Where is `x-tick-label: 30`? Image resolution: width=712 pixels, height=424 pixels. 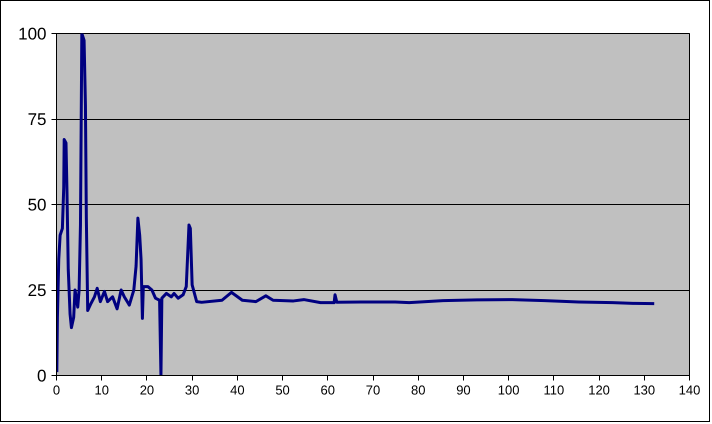
x-tick-label: 30 is located at coordinates (192, 390).